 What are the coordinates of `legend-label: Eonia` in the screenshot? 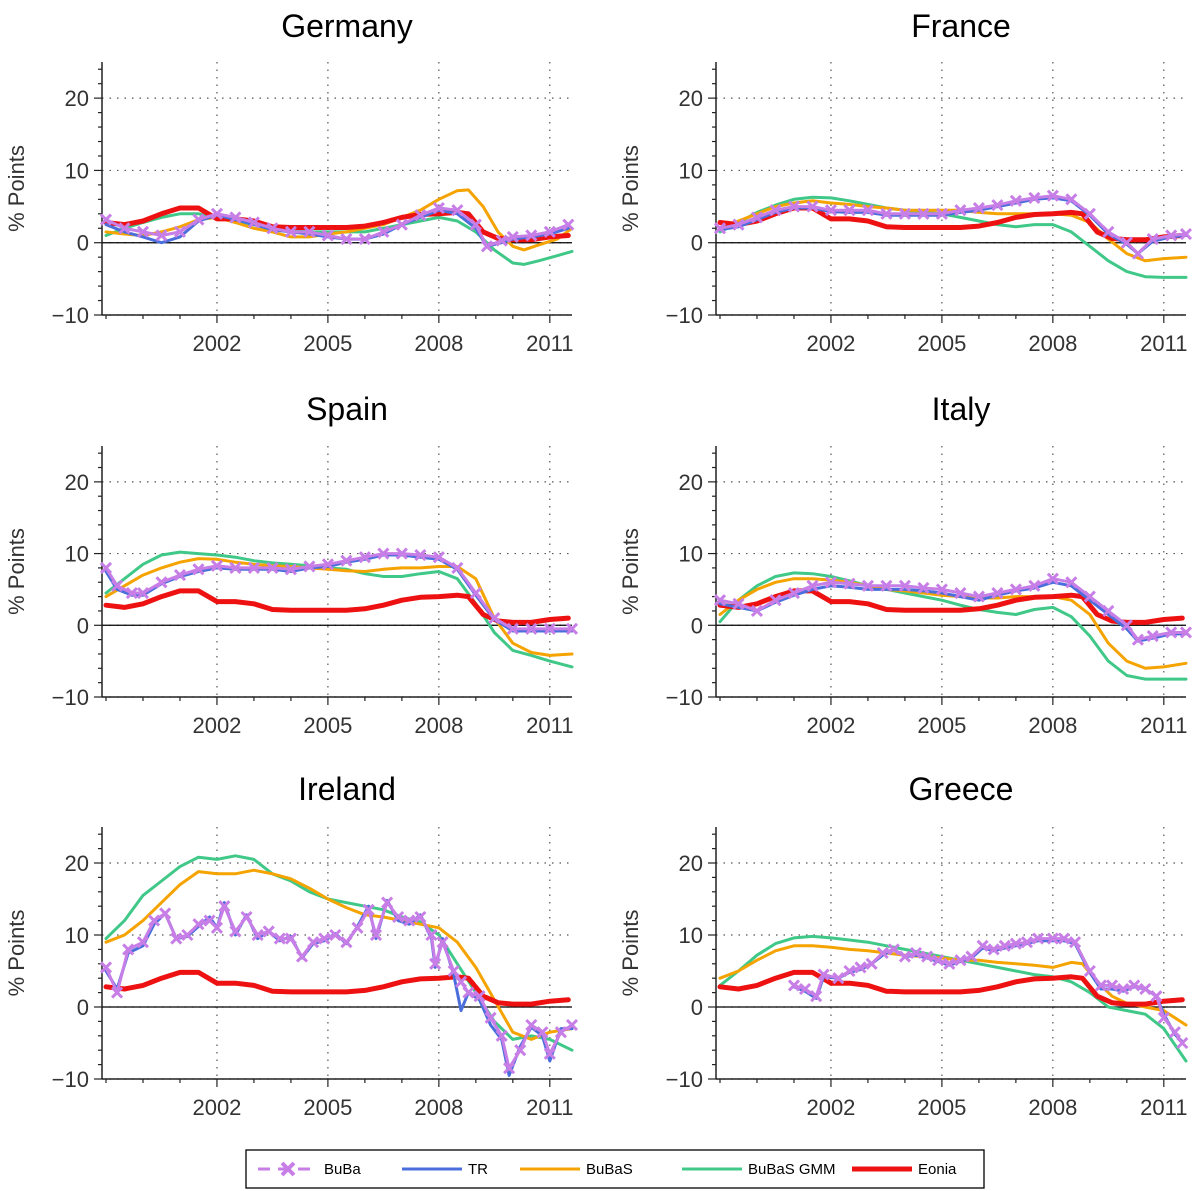 It's located at (937, 1169).